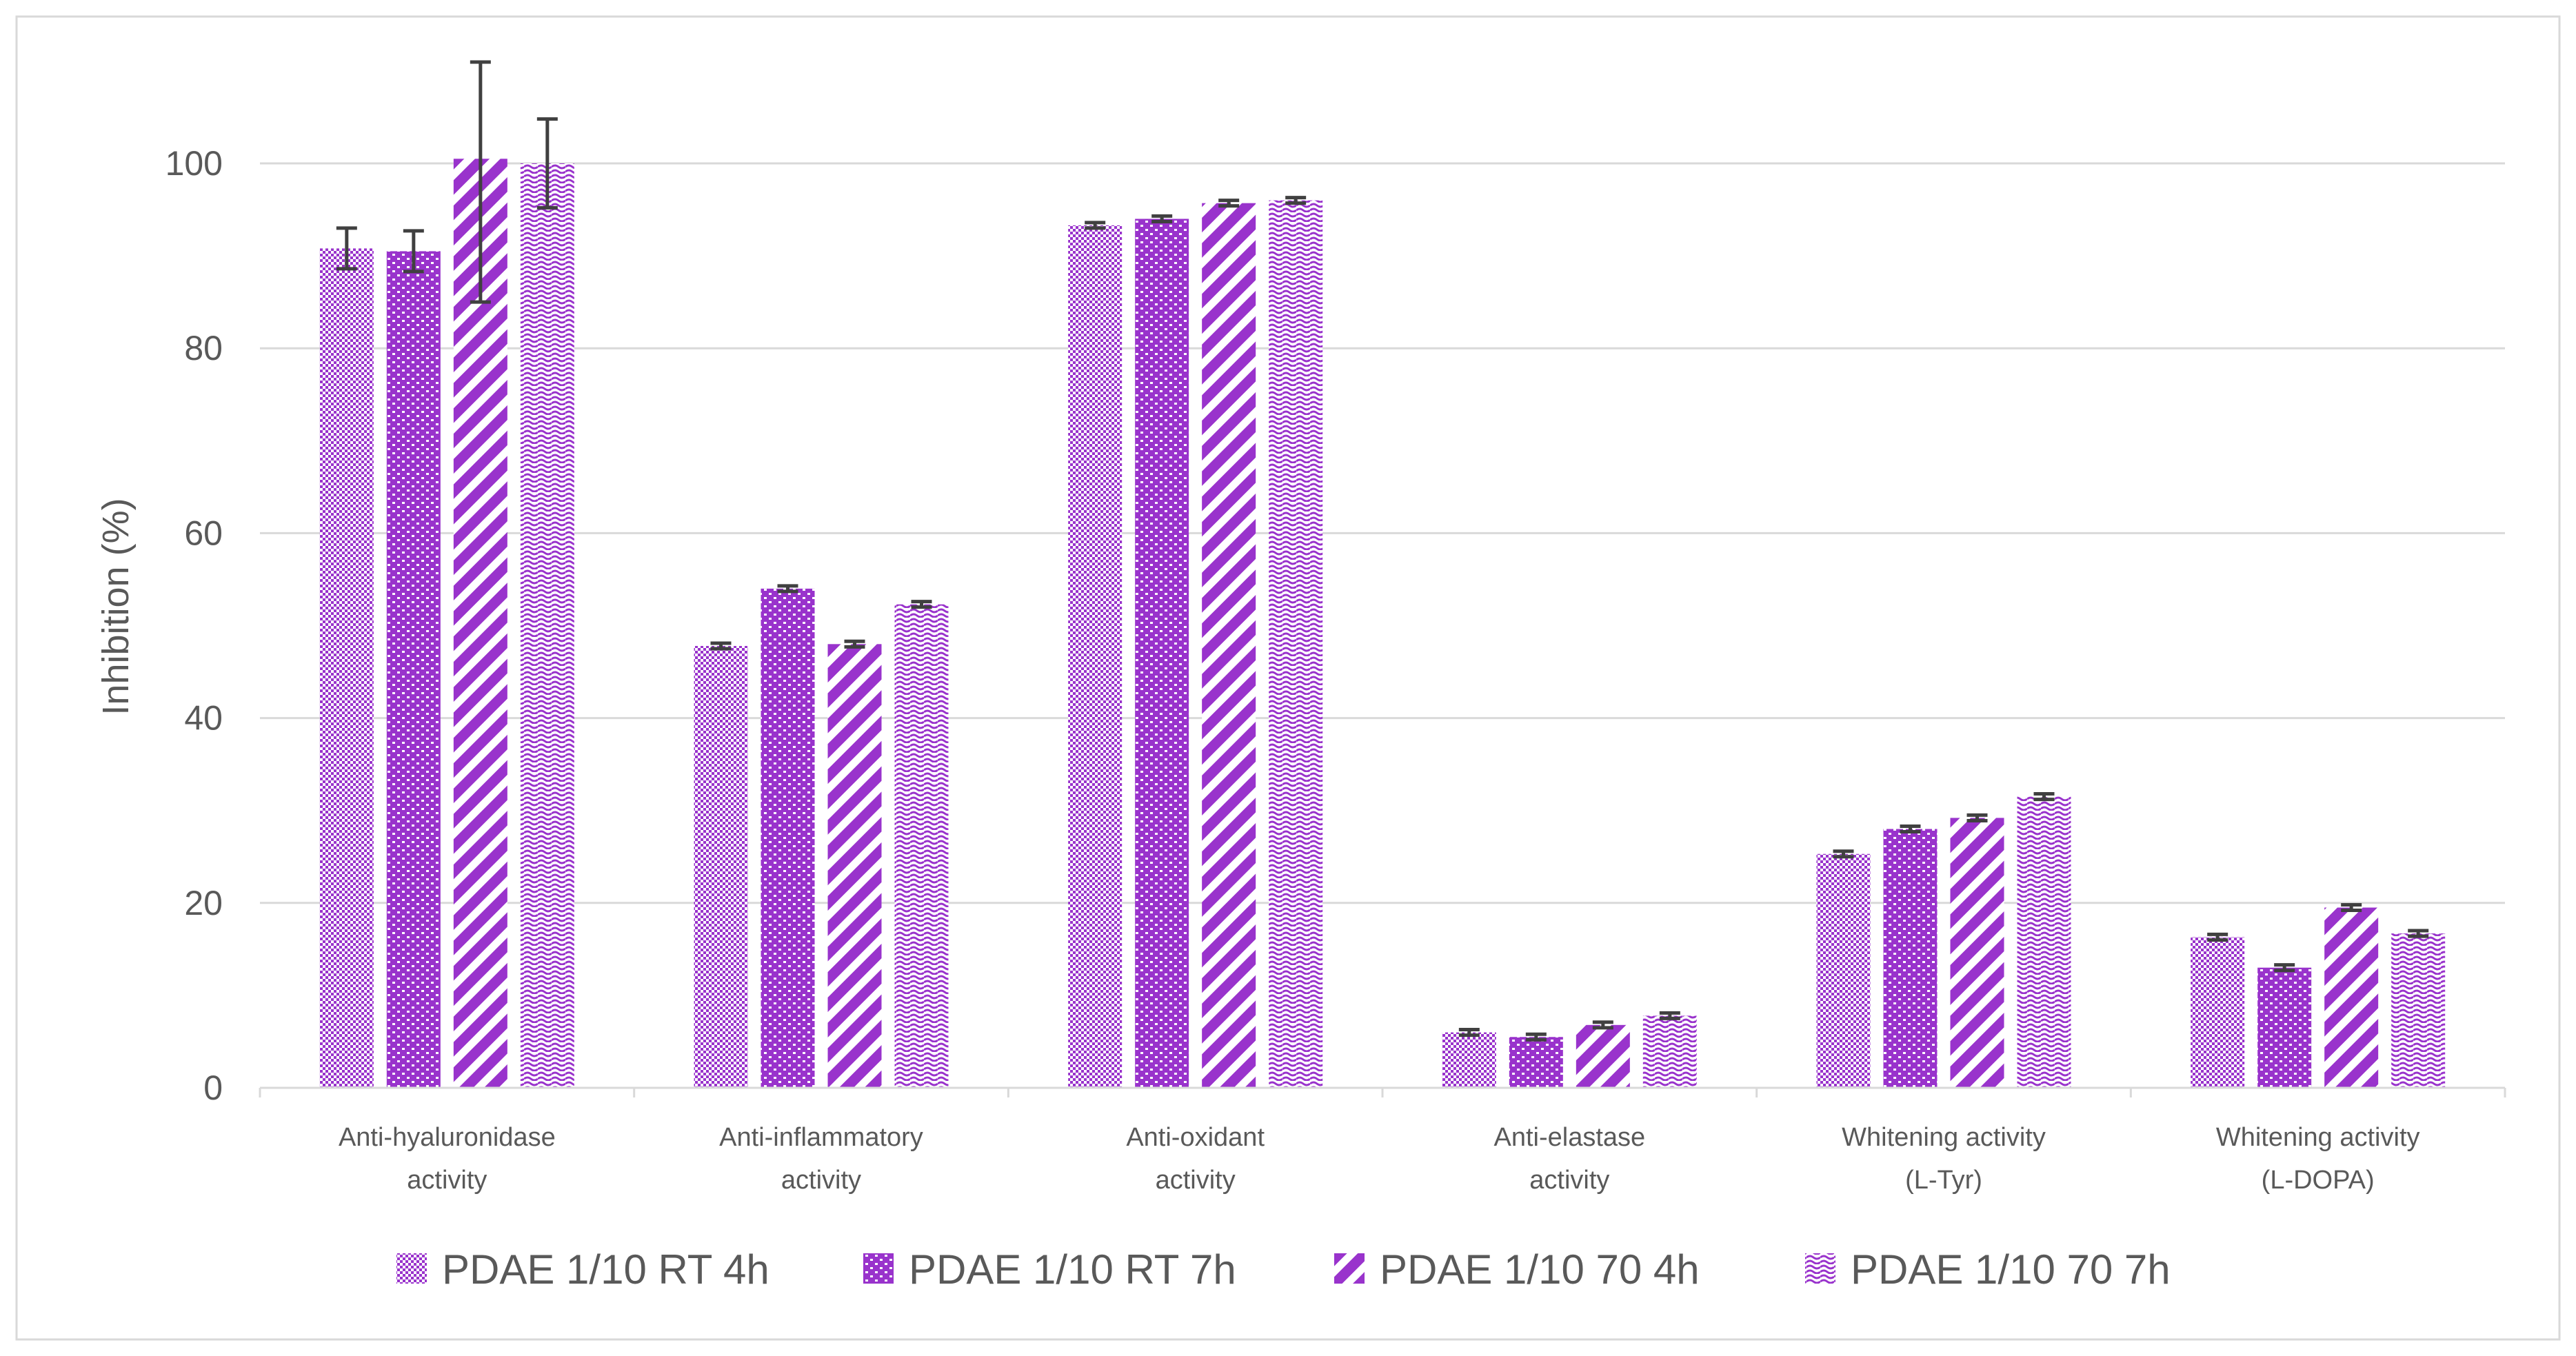 This screenshot has width=2576, height=1356. What do you see at coordinates (2011, 1269) in the screenshot?
I see `legend-label: PDAE 1/10 70 7h` at bounding box center [2011, 1269].